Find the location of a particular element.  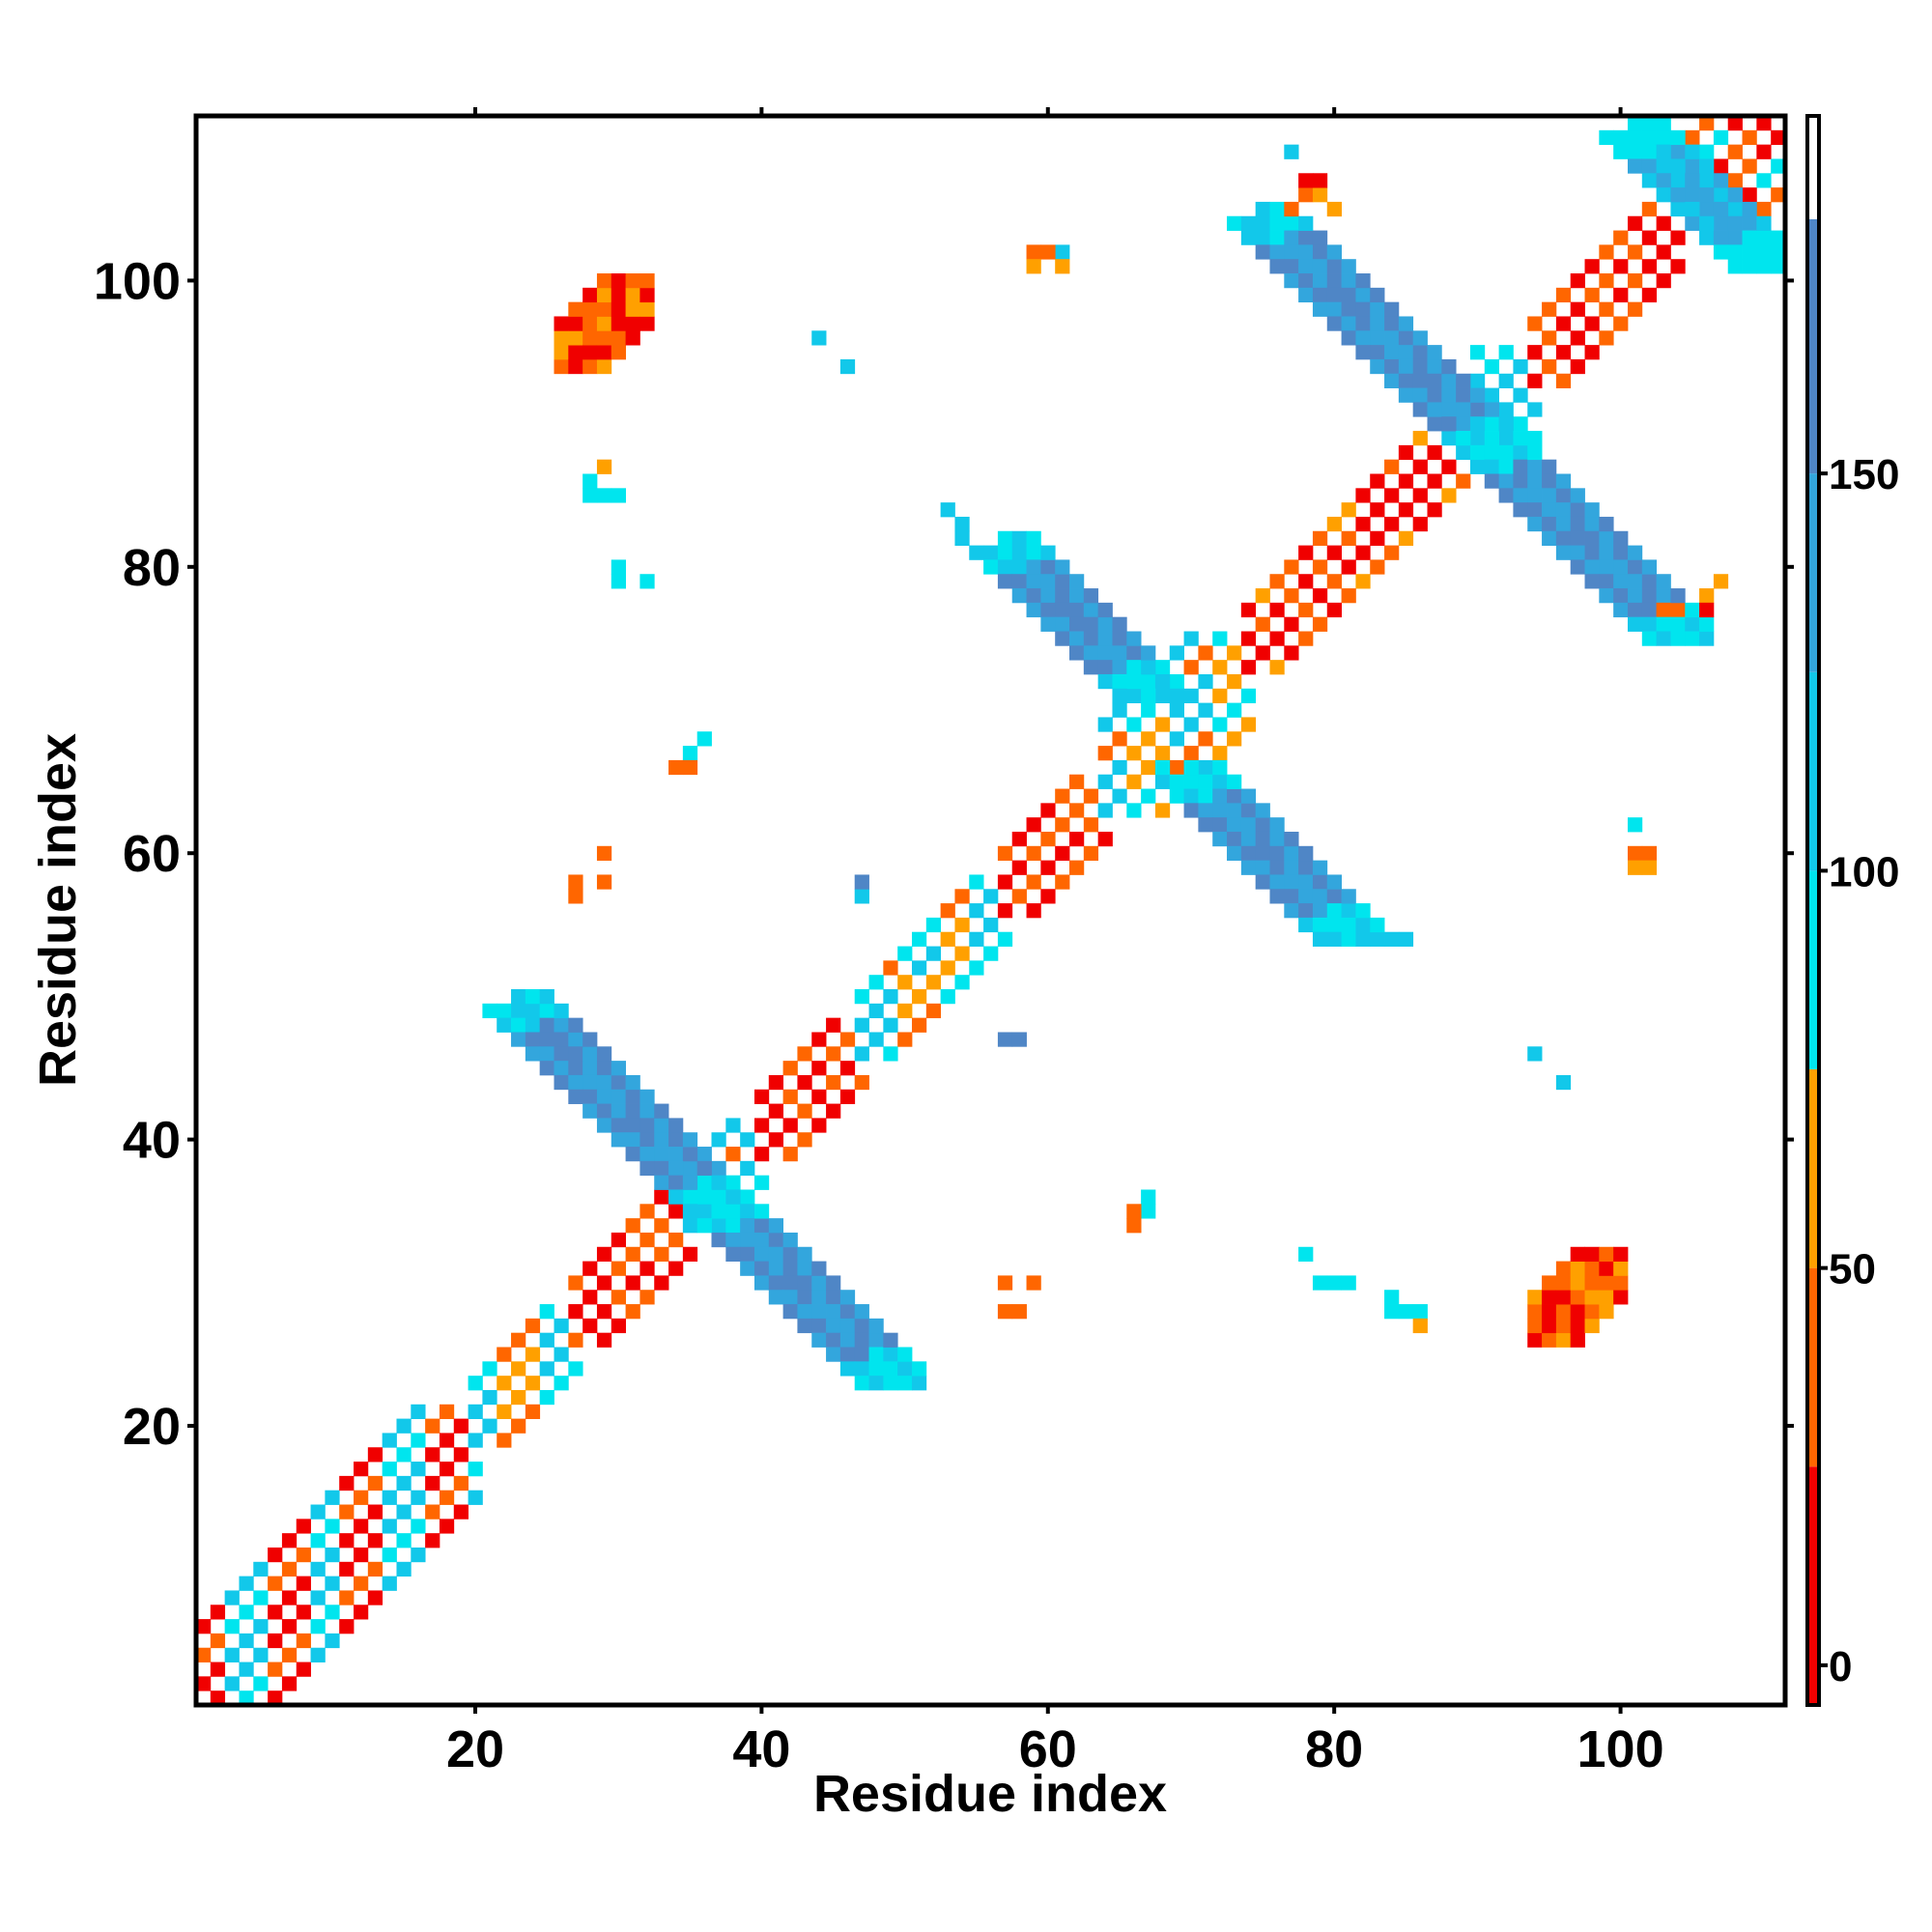

colorbar-tick-label: 150 is located at coordinates (1864, 474).